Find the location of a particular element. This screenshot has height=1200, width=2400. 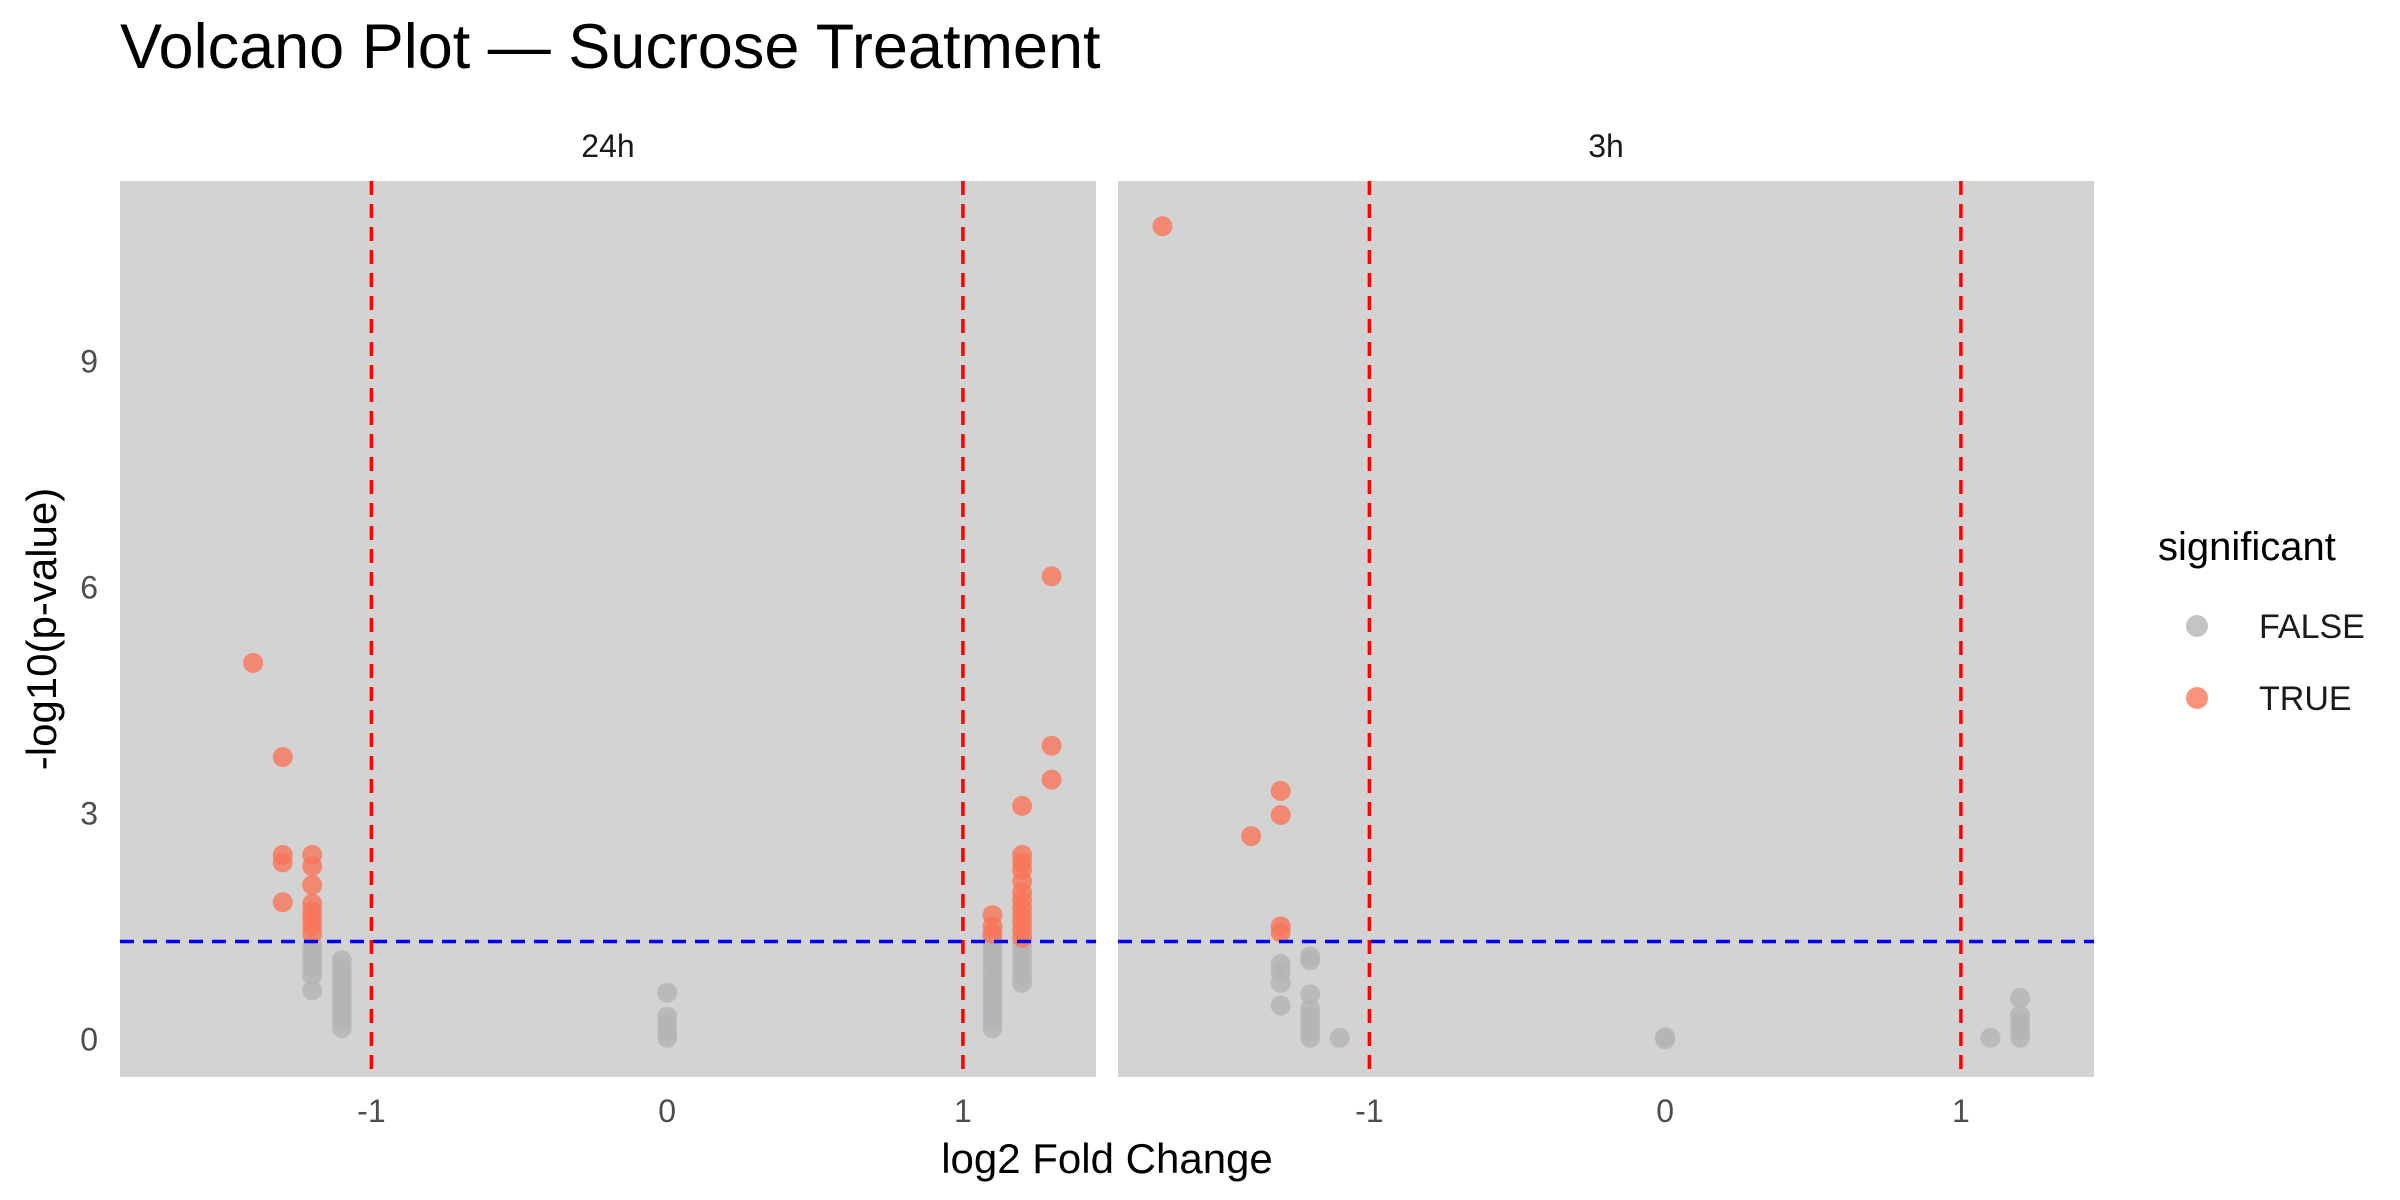

x-axis-title: log2 Fold Change is located at coordinates (1107, 1158).